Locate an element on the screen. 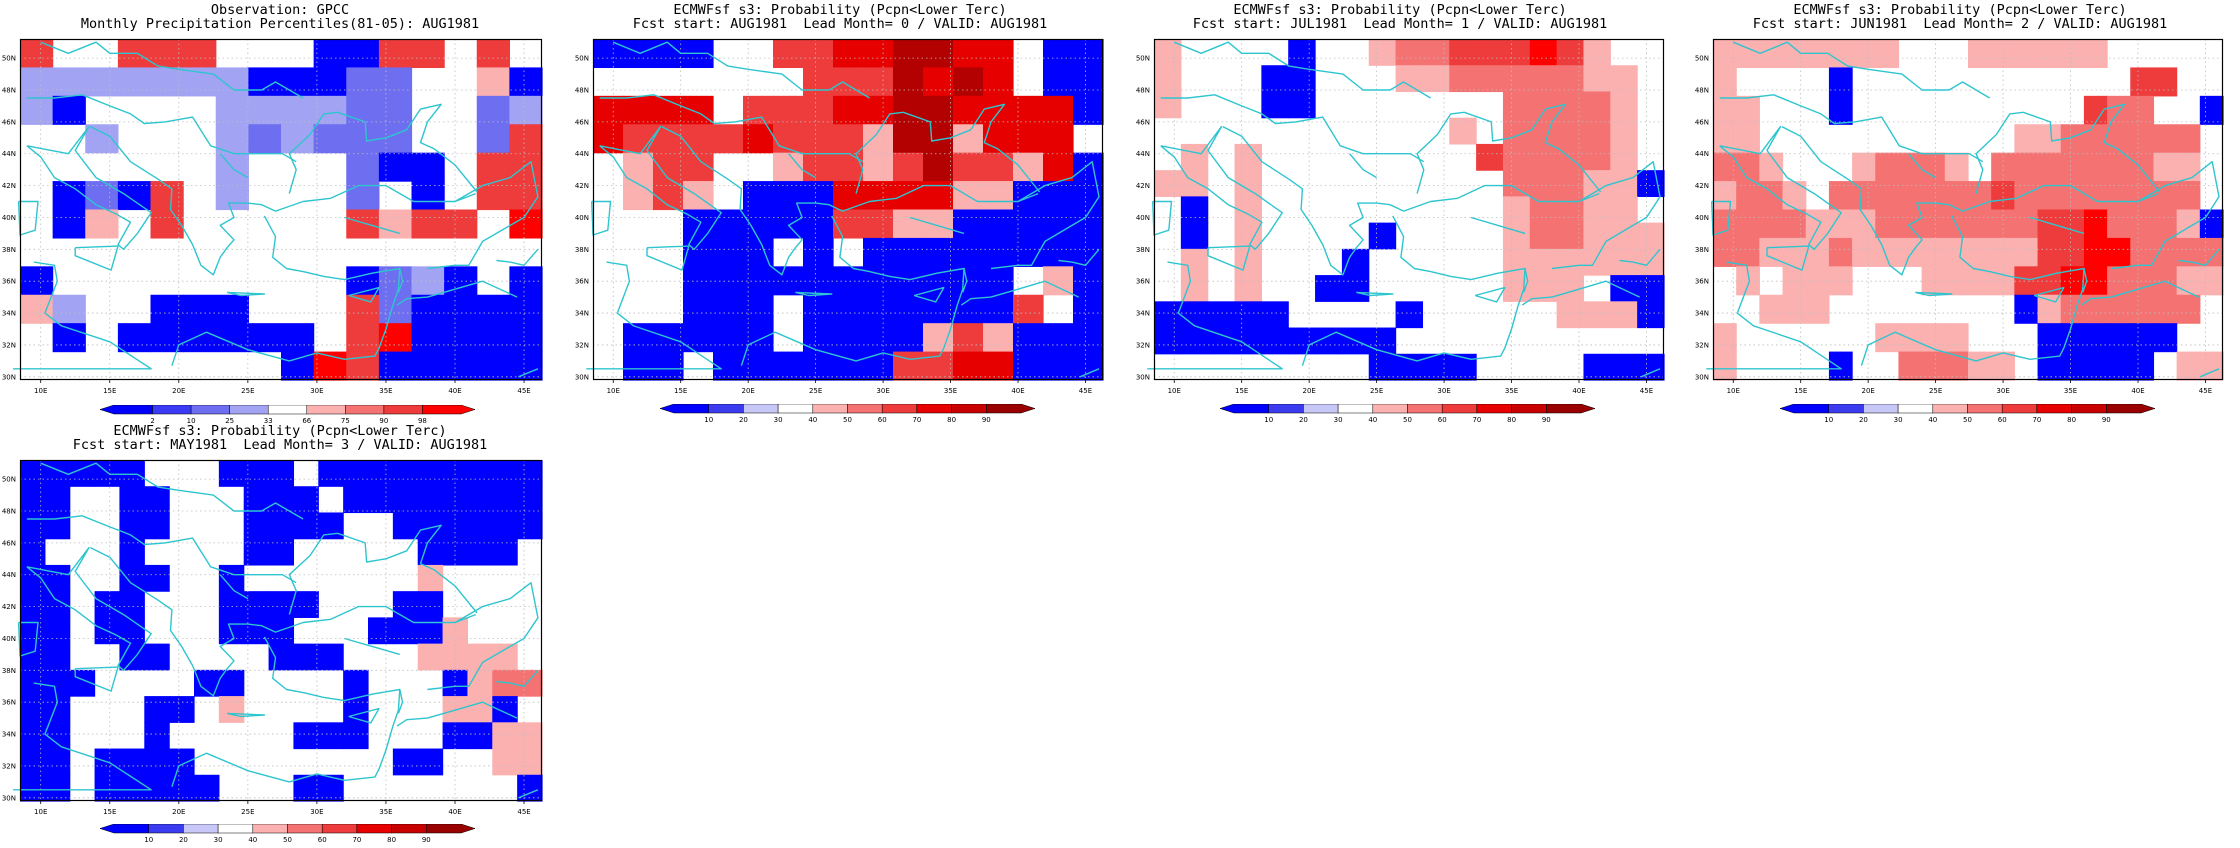 Image resolution: width=2240 pixels, height=848 pixels. colorbar-label: 80 is located at coordinates (1511, 420).